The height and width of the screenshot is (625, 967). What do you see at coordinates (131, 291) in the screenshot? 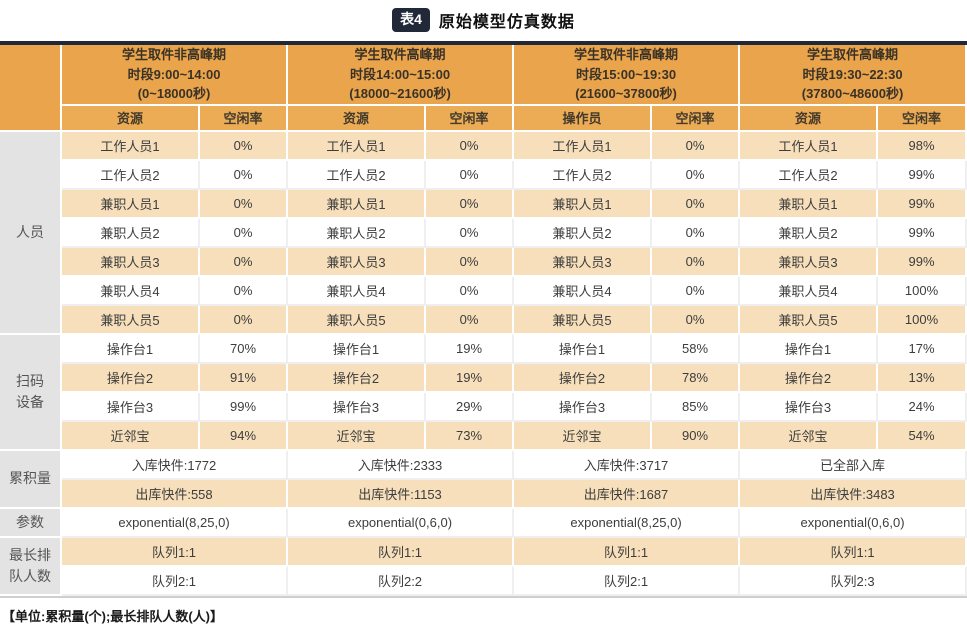
I see `resource-cell: 兼职人员4` at bounding box center [131, 291].